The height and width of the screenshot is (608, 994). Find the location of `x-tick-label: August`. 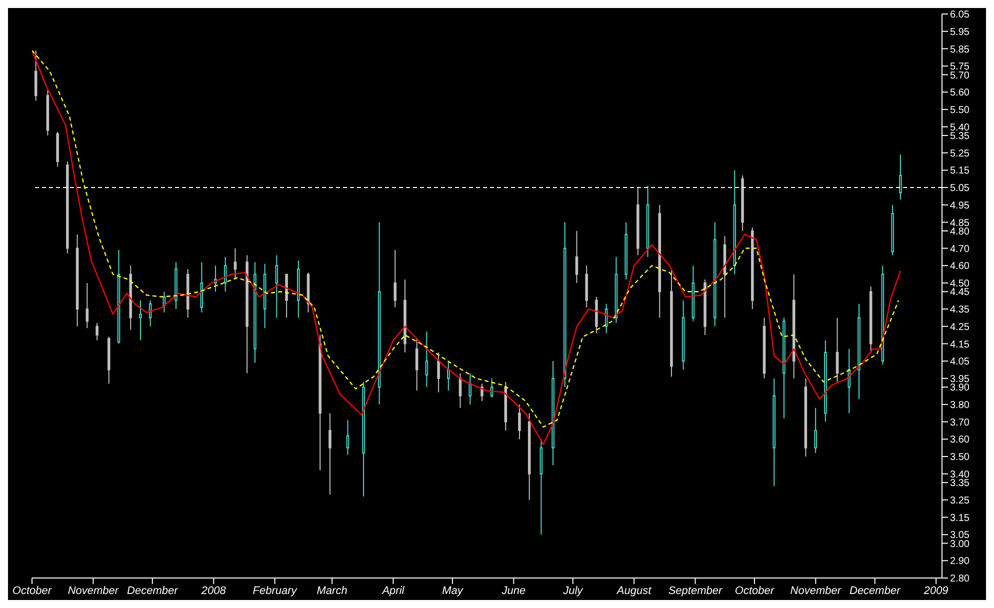

x-tick-label: August is located at coordinates (634, 590).